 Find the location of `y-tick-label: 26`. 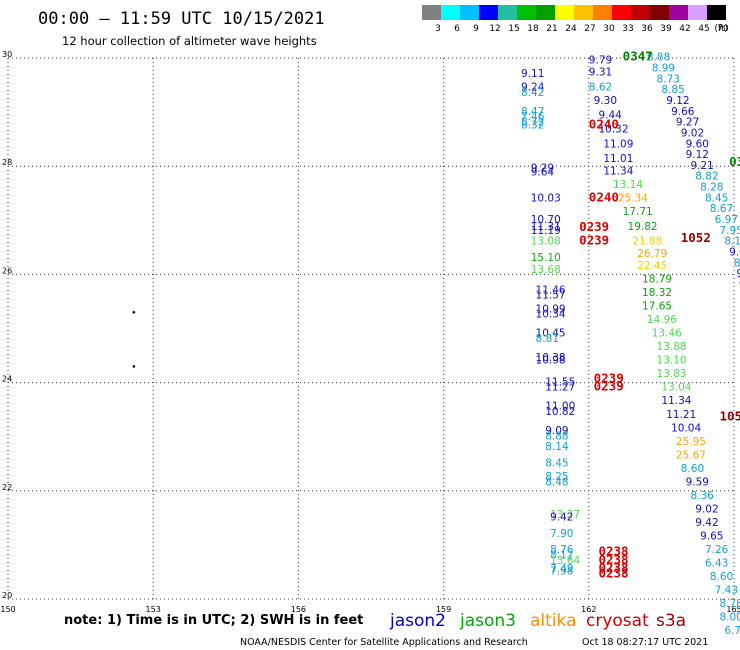

y-tick-label: 26 is located at coordinates (7, 270).